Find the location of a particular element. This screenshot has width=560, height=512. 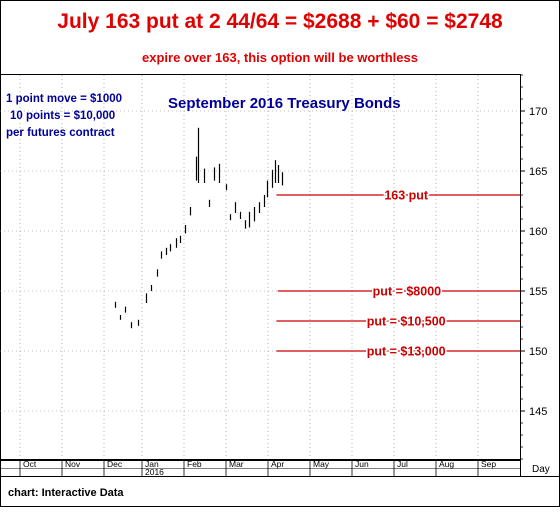

x-month-label: Apr is located at coordinates (277, 464).